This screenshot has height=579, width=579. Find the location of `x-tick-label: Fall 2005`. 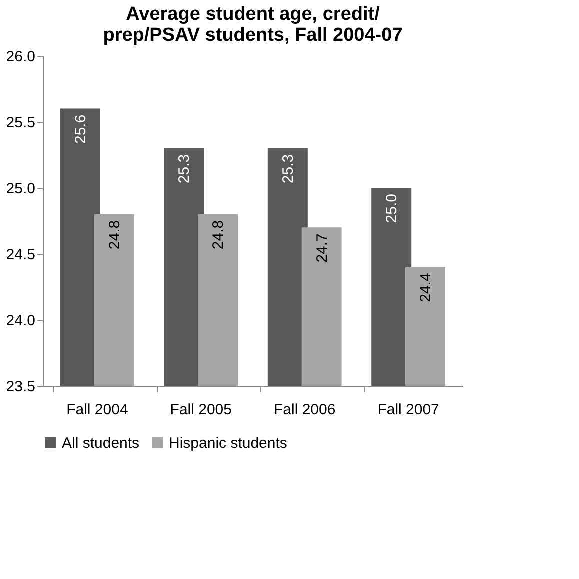

x-tick-label: Fall 2005 is located at coordinates (201, 410).